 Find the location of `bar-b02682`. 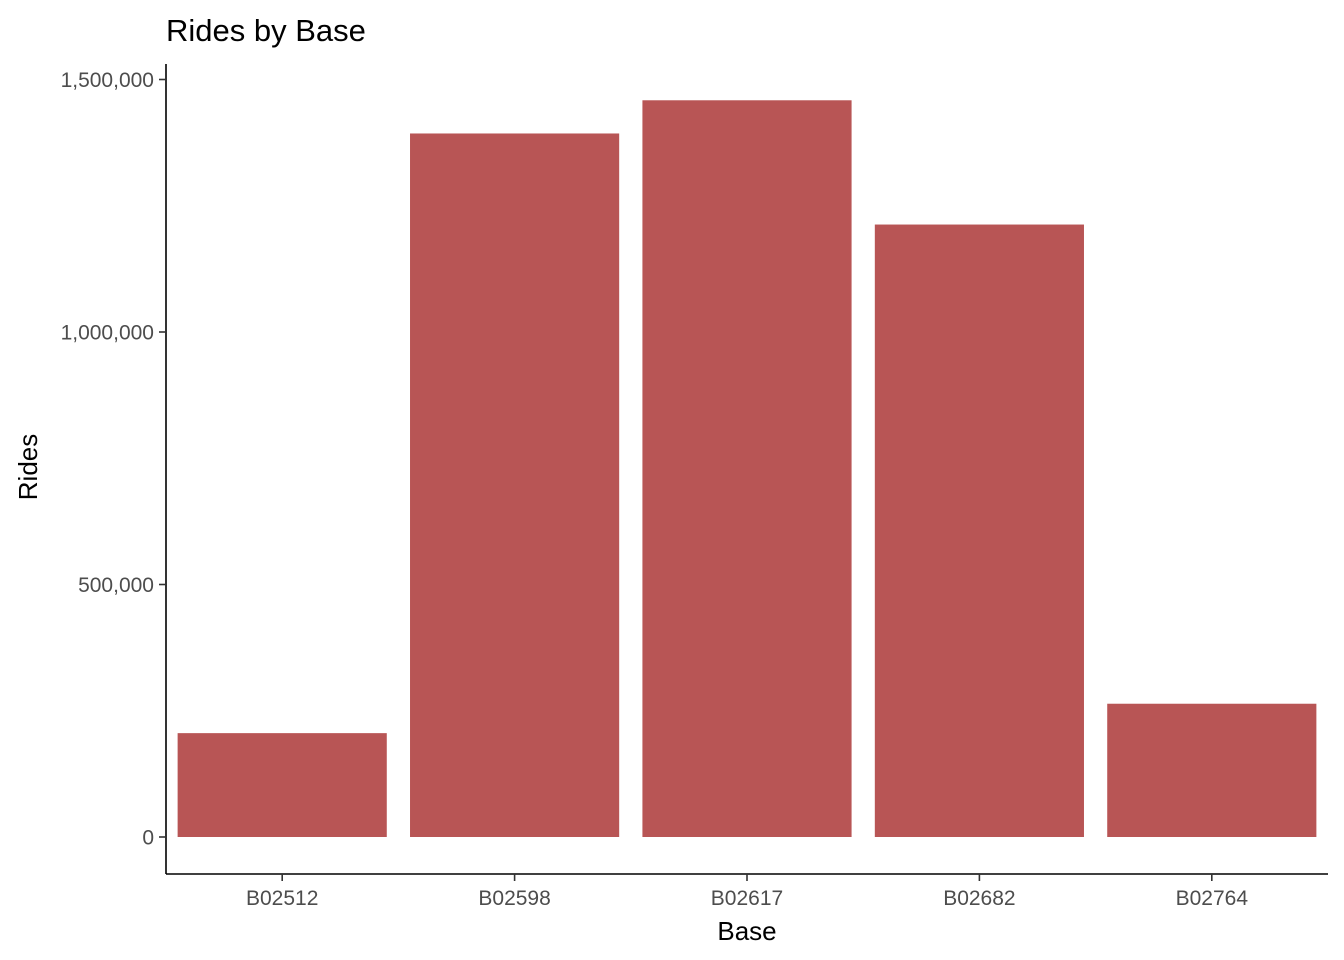

bar-b02682 is located at coordinates (979, 530).